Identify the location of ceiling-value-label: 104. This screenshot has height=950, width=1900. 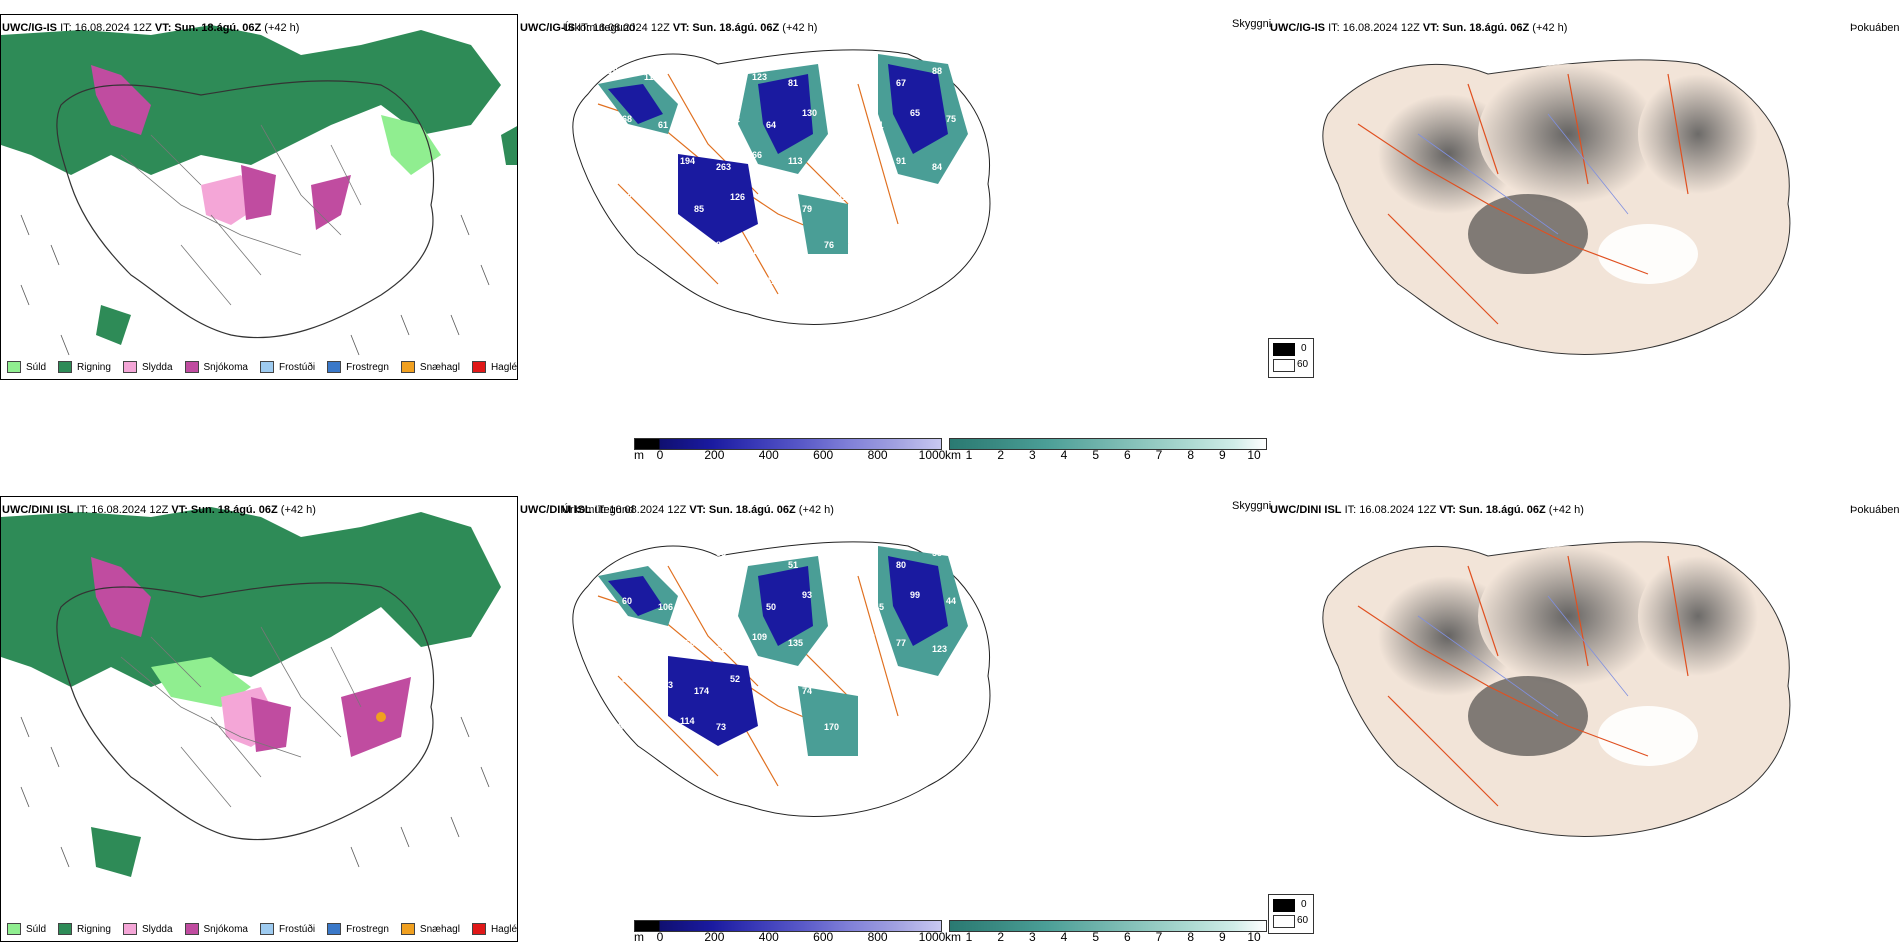
(723, 71).